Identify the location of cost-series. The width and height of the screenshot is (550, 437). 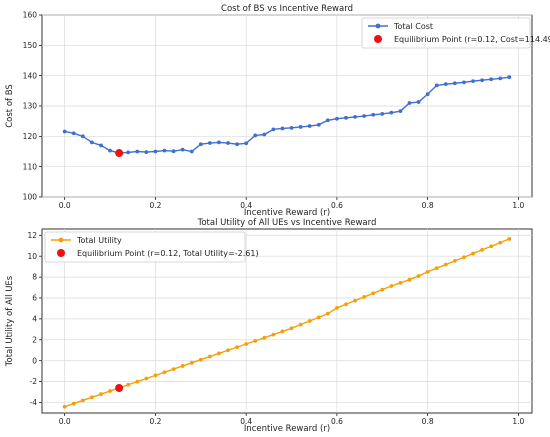
(287, 115).